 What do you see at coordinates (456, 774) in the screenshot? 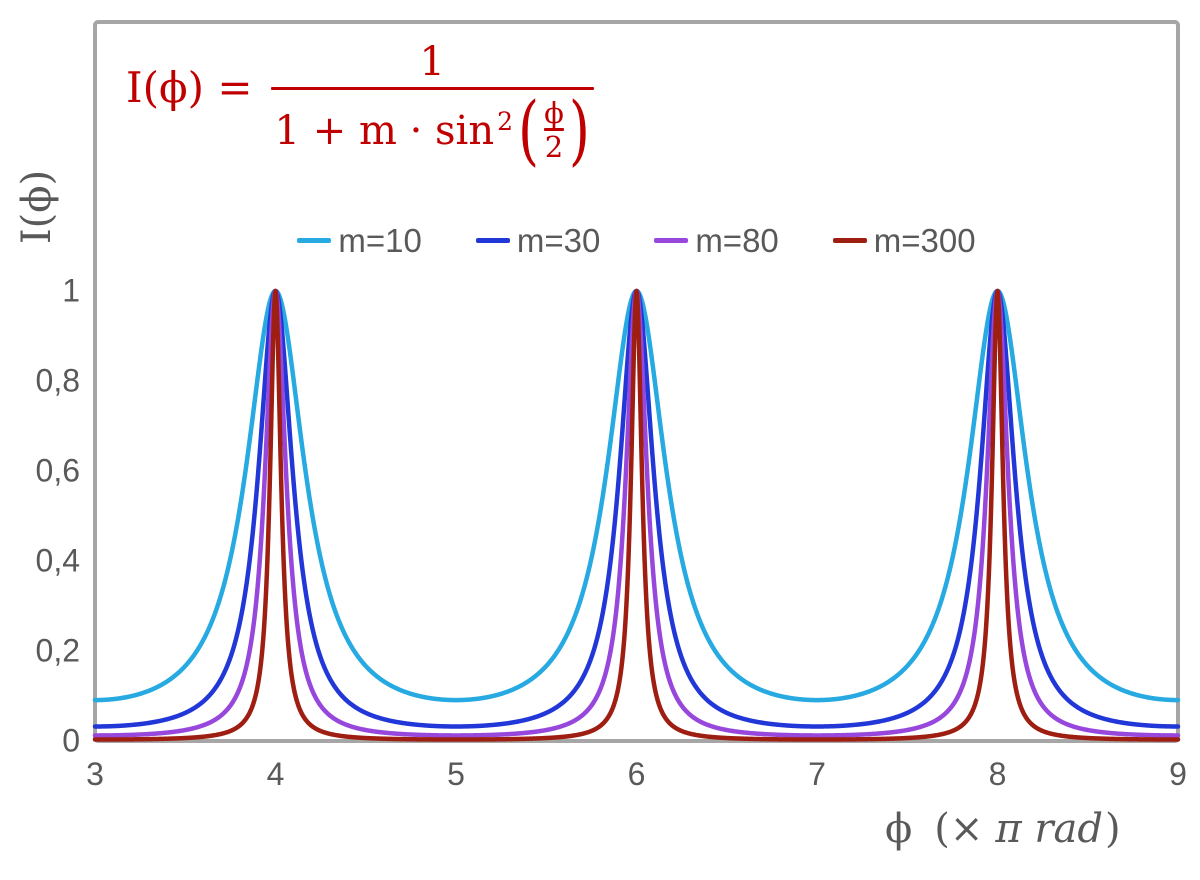
I see `x-axis-tick-label: 5` at bounding box center [456, 774].